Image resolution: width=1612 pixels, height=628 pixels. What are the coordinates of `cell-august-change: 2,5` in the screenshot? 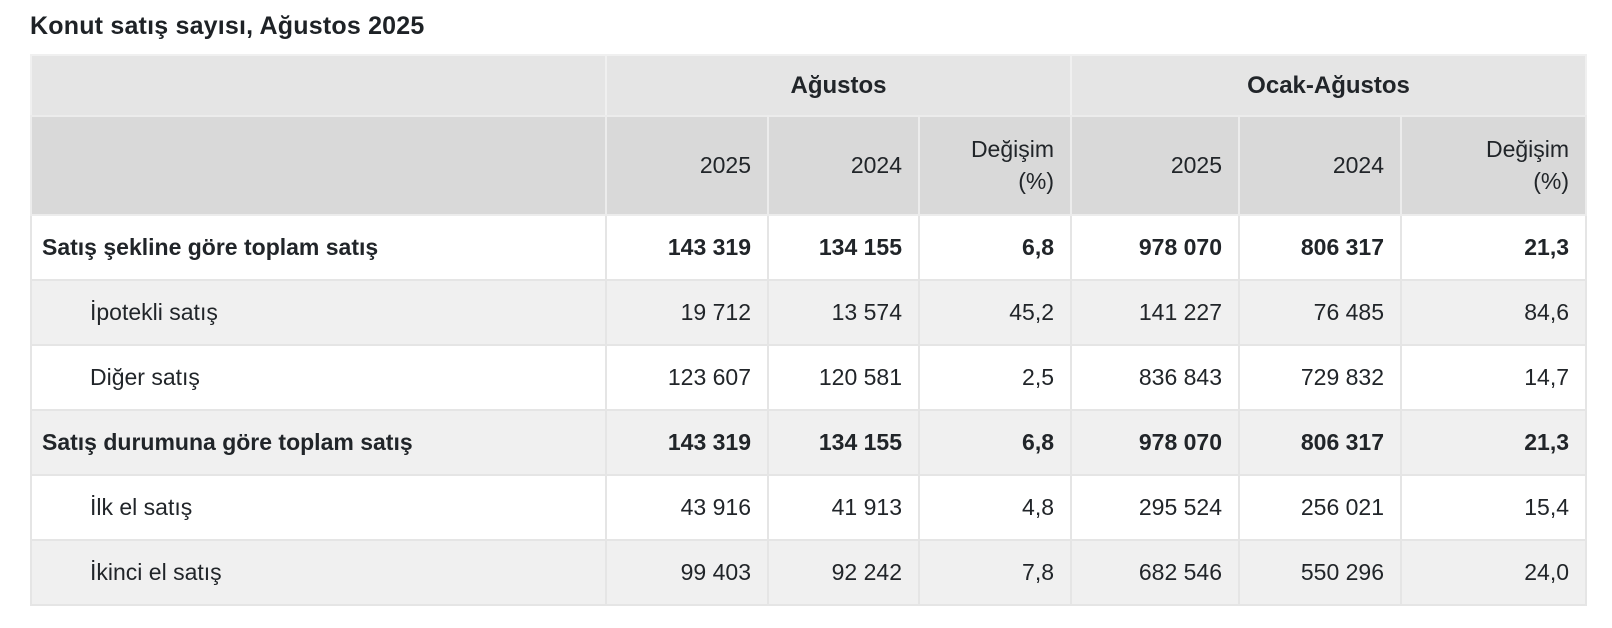 It's located at (995, 377).